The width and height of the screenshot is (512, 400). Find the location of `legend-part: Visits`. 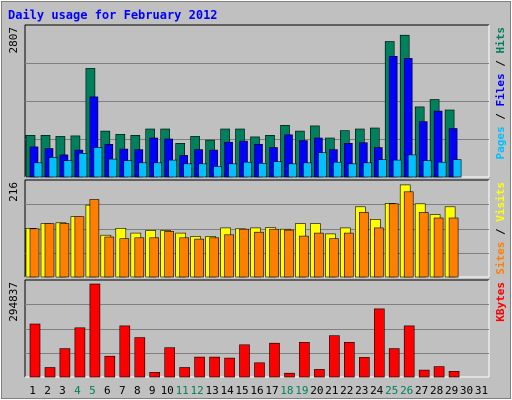

legend-part: Visits is located at coordinates (500, 202).